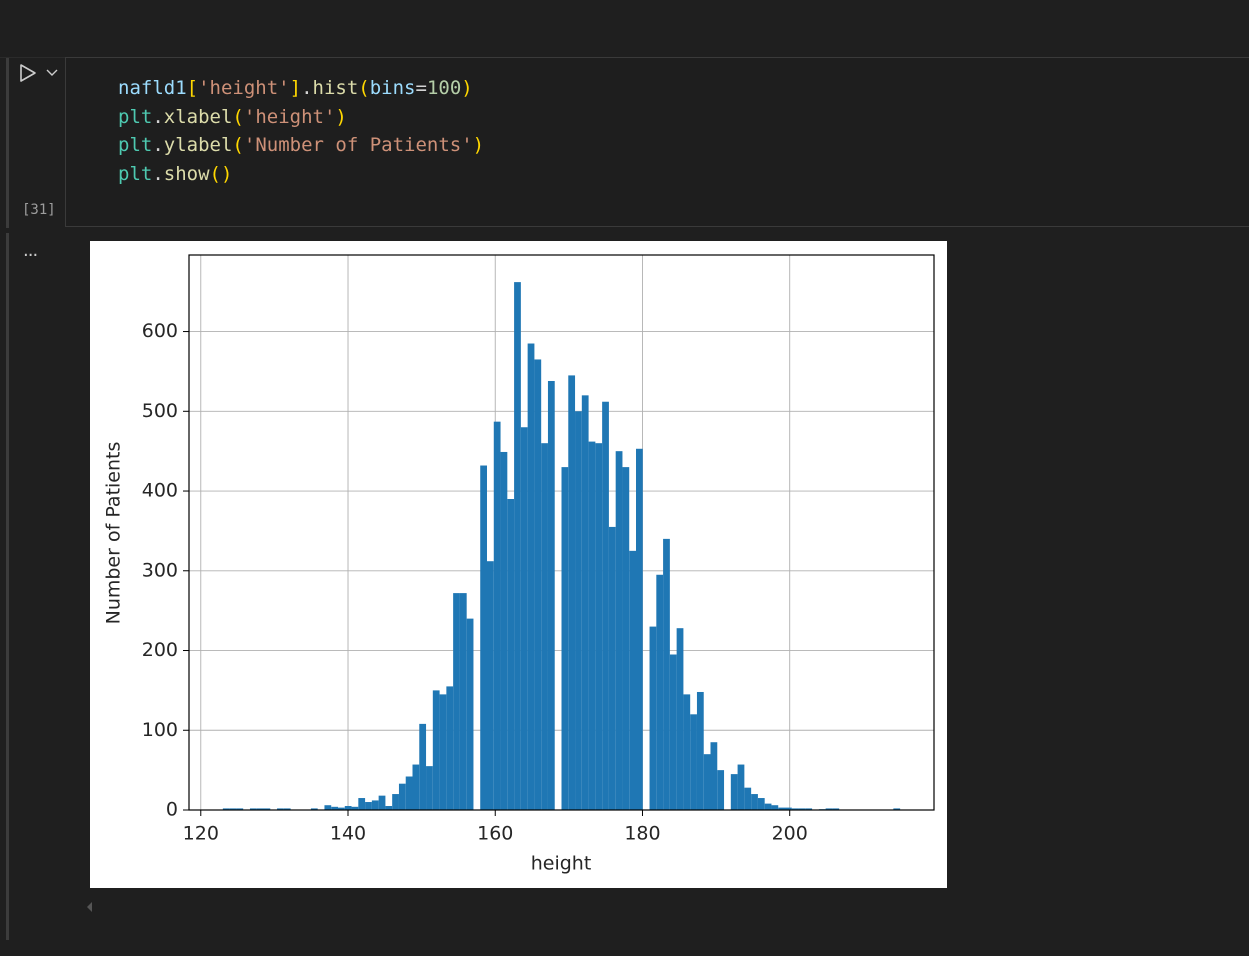 The width and height of the screenshot is (1249, 956). Describe the element at coordinates (160, 570) in the screenshot. I see `y-tick-label: 300` at that location.